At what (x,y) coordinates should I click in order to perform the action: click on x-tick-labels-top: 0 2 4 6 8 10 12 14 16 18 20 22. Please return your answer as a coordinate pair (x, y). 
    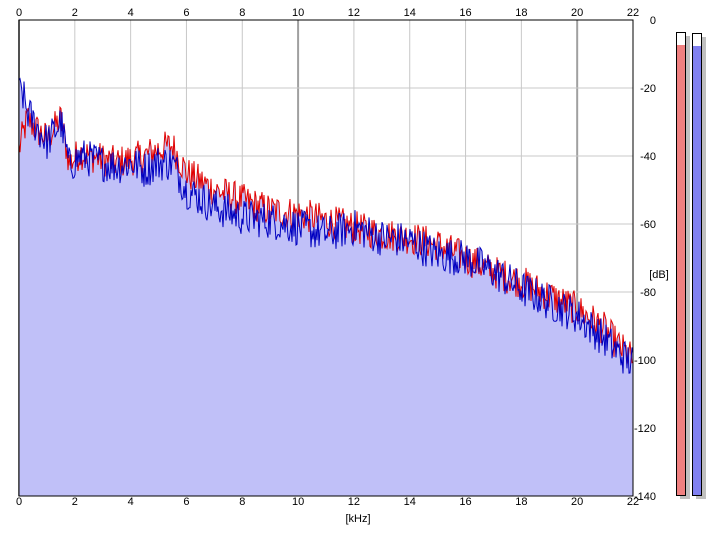
    Looking at the image, I should click on (327, 13).